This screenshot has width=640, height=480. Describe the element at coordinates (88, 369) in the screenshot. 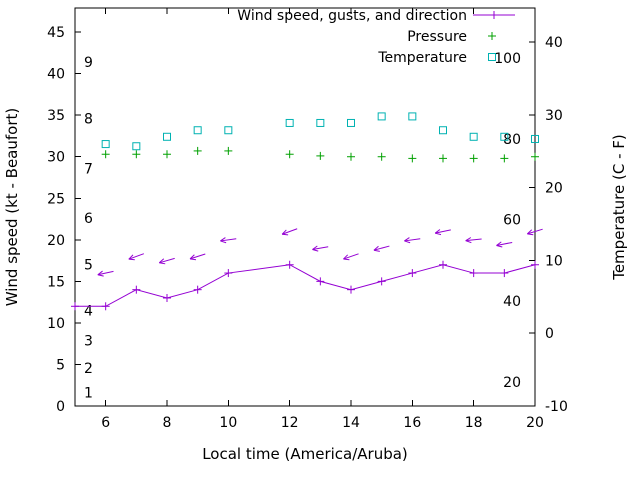

I see `svg-text: 2` at that location.